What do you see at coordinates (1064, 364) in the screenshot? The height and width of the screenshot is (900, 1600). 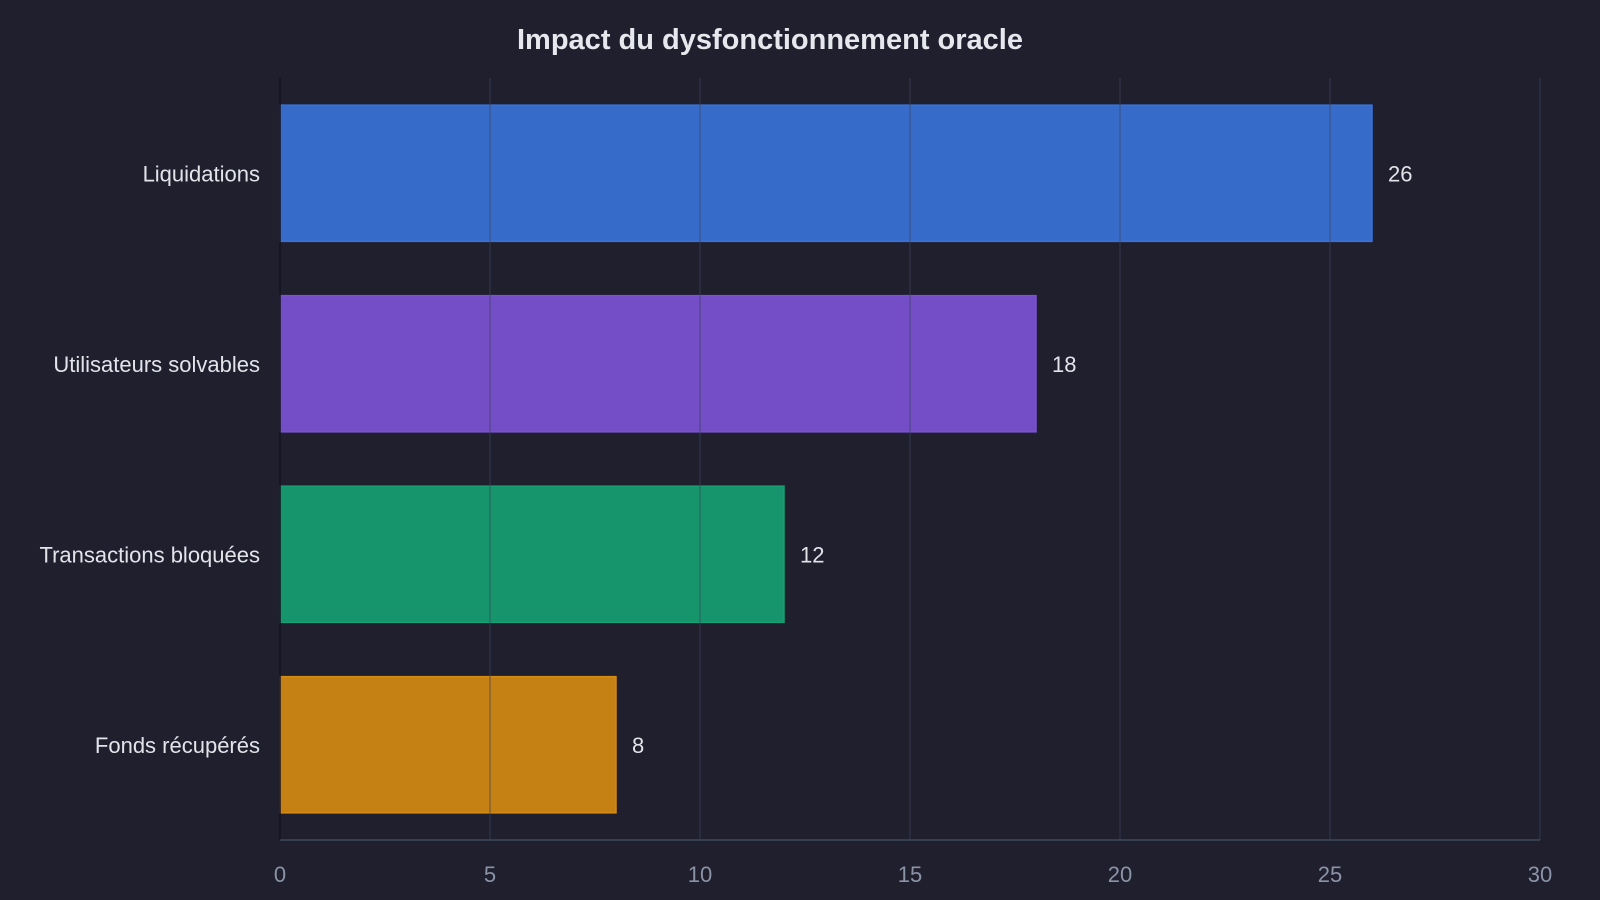 I see `value-label: 18` at bounding box center [1064, 364].